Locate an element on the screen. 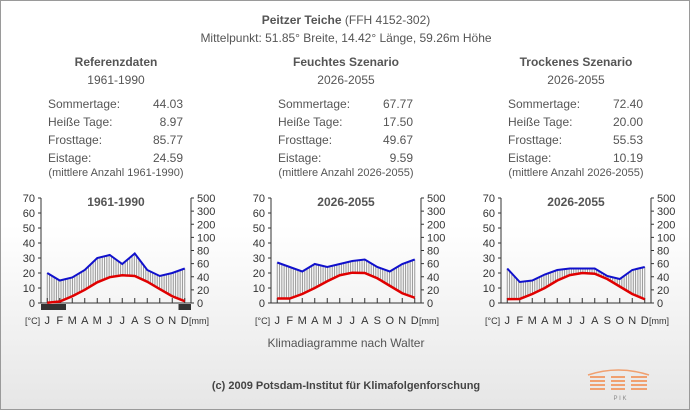 This screenshot has height=410, width=690. right-tick-label: 40 is located at coordinates (203, 278).